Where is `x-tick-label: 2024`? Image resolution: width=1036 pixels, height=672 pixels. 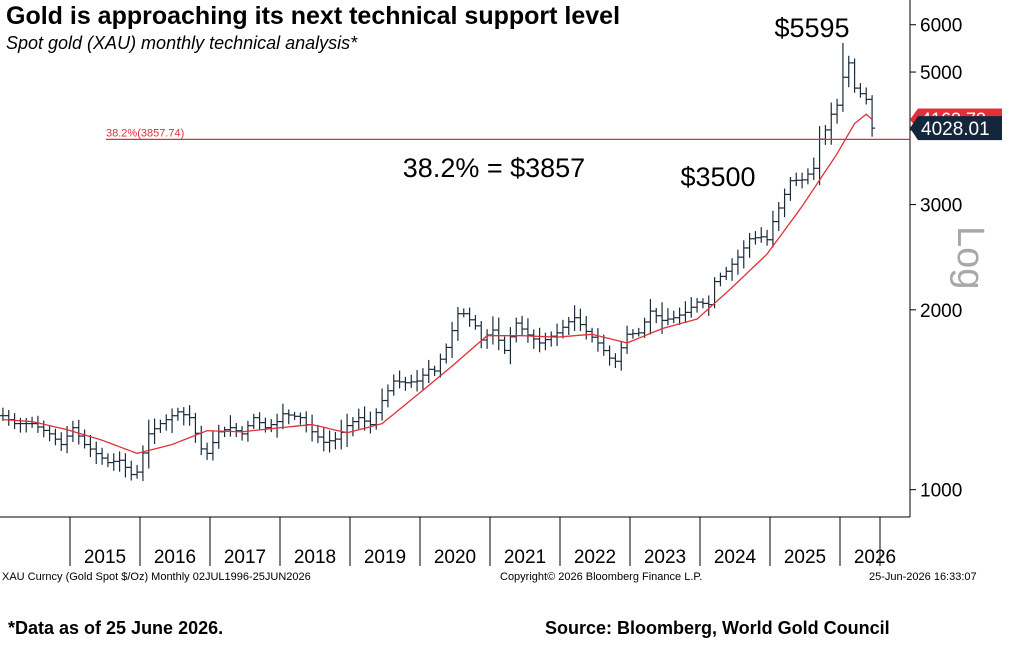 x-tick-label: 2024 is located at coordinates (735, 557).